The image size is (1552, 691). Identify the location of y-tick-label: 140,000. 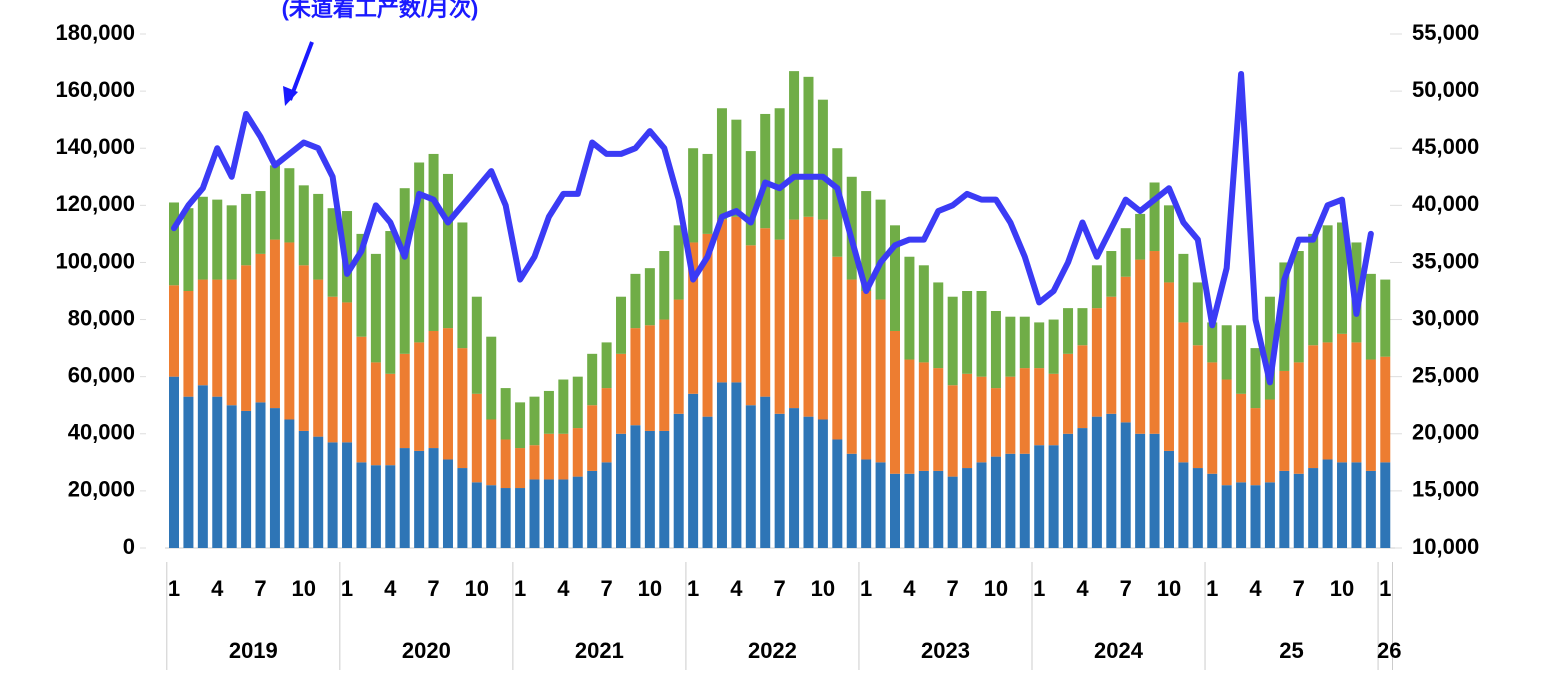
(95, 146).